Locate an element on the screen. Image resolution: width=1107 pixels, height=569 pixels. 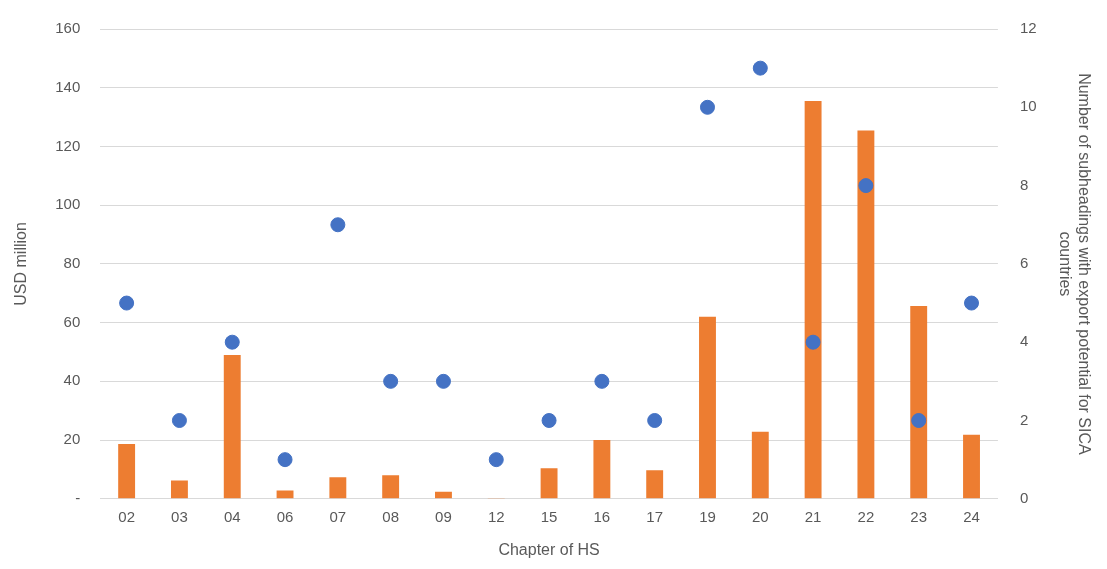
y-tick-label: 160 is located at coordinates (68, 28).